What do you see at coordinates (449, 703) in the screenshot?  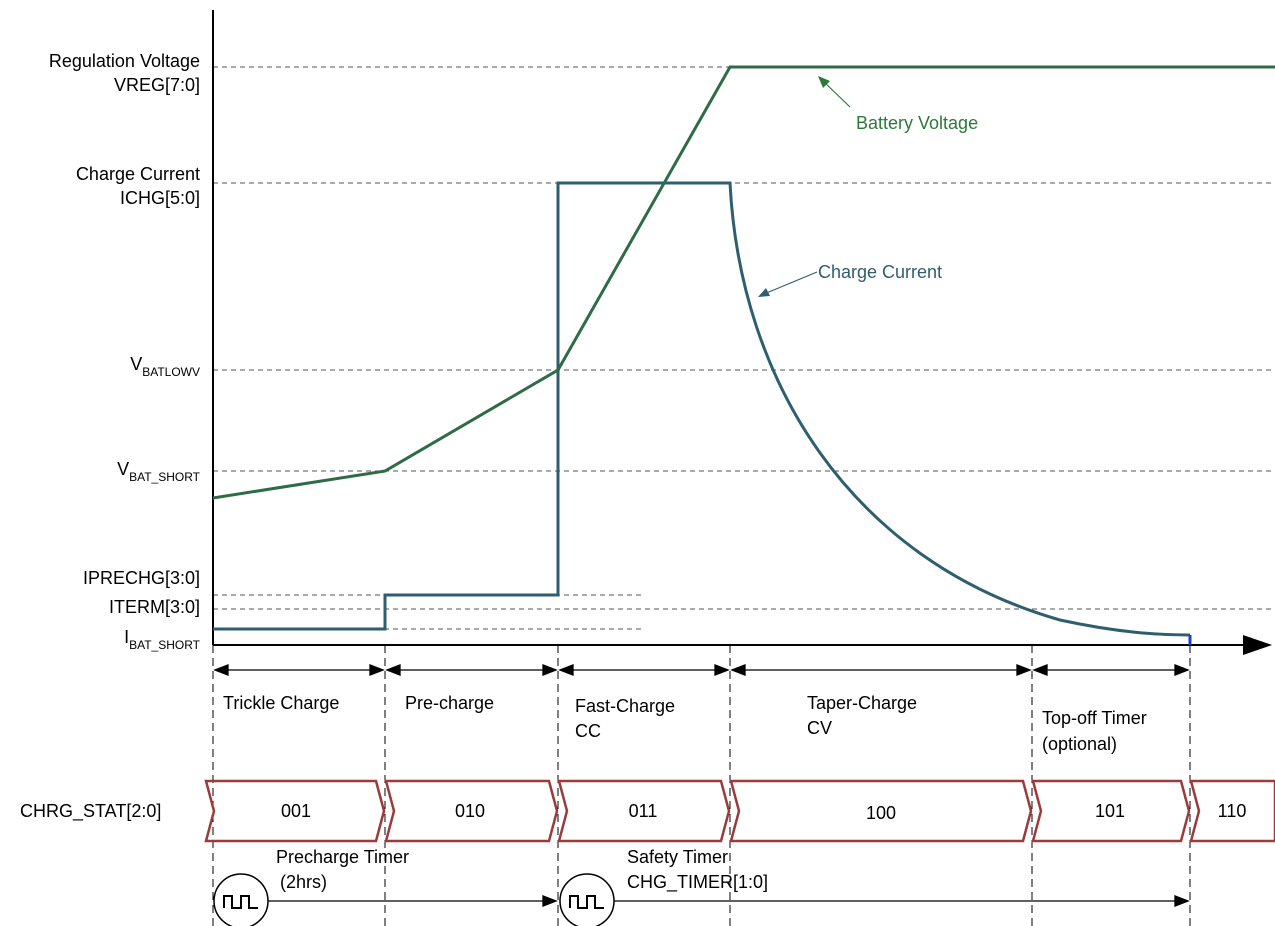 I see `phase-label-precharge: Pre-charge` at bounding box center [449, 703].